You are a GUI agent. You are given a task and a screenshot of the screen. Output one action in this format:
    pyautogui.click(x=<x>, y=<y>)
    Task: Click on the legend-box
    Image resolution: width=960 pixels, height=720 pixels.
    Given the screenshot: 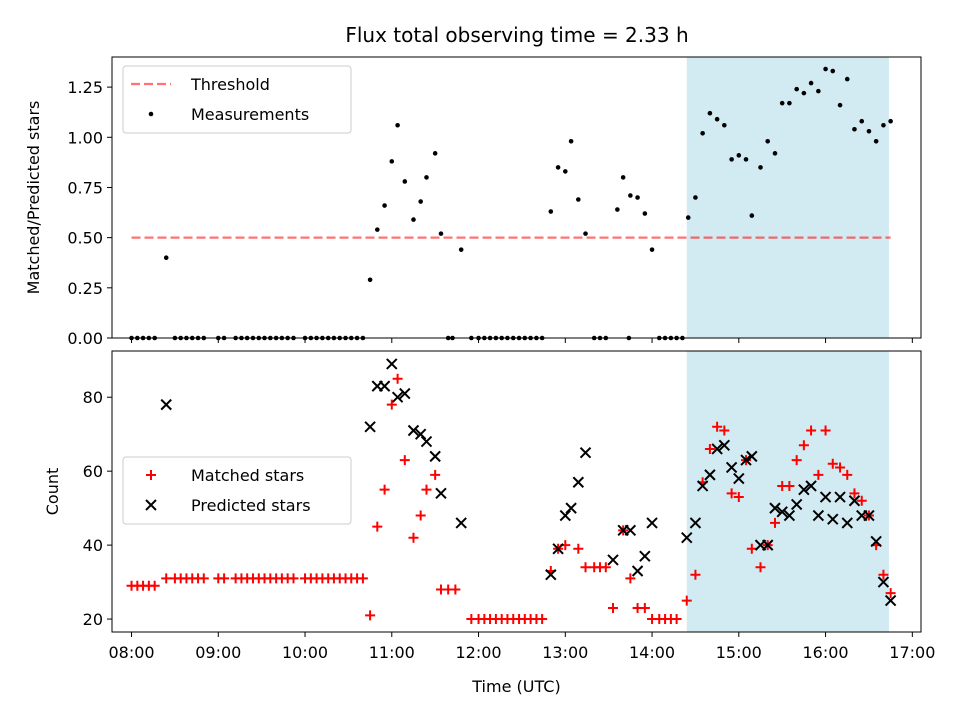 What is the action you would take?
    pyautogui.click(x=237, y=490)
    